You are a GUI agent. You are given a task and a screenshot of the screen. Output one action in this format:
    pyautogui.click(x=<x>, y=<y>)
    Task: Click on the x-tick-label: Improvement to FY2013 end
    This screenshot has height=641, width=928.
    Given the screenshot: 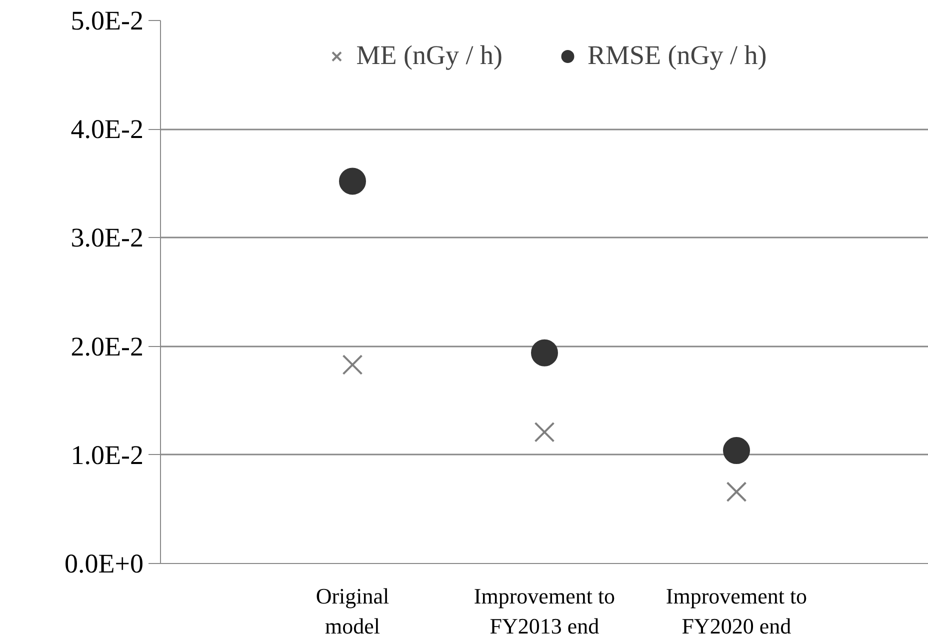 What is the action you would take?
    pyautogui.click(x=545, y=611)
    